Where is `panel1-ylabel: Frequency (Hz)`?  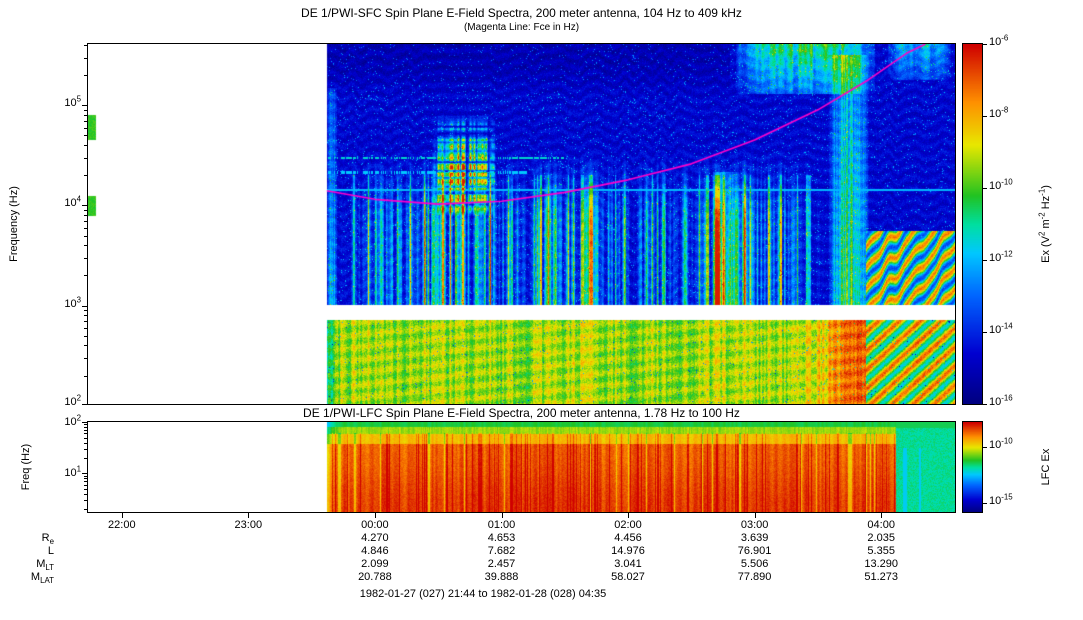
panel1-ylabel: Frequency (Hz) is located at coordinates (14, 224).